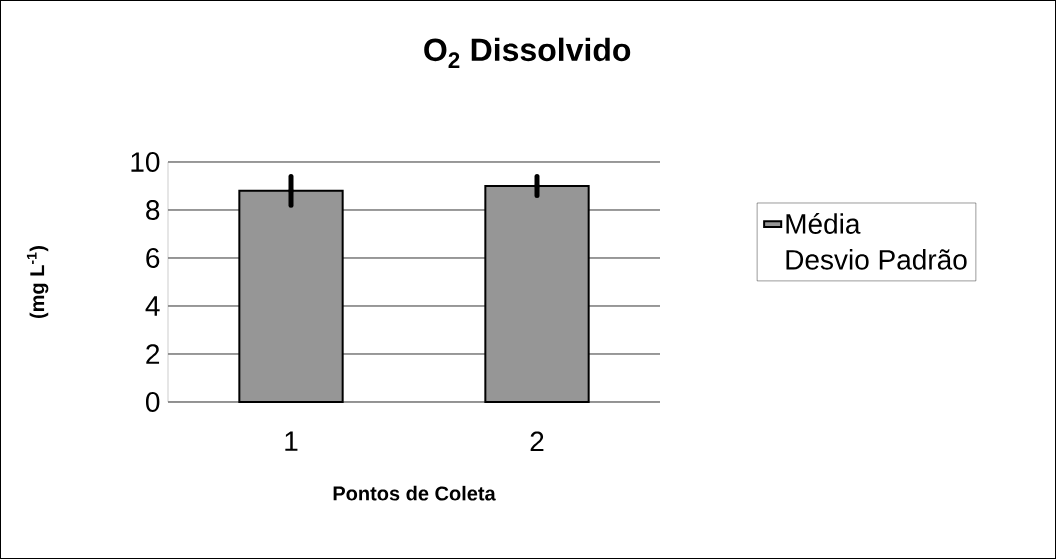 The width and height of the screenshot is (1056, 559). I want to click on x-tick-label: 1, so click(291, 441).